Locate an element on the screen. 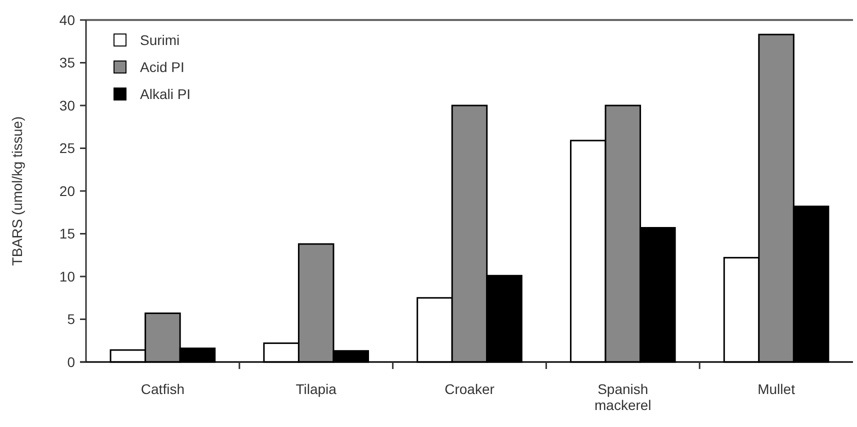 This screenshot has height=427, width=857. y-tick-label: 5 is located at coordinates (71, 319).